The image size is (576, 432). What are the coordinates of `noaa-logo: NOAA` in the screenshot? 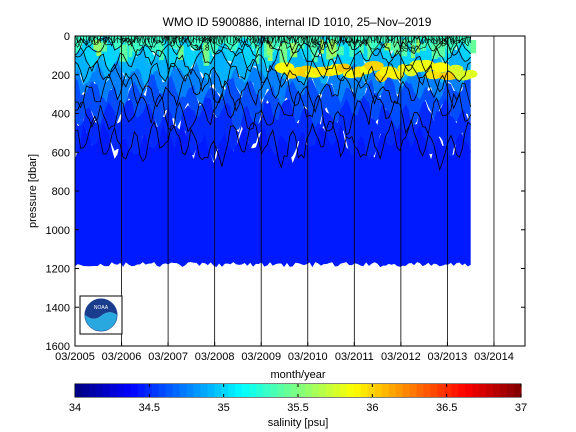 It's located at (101, 315).